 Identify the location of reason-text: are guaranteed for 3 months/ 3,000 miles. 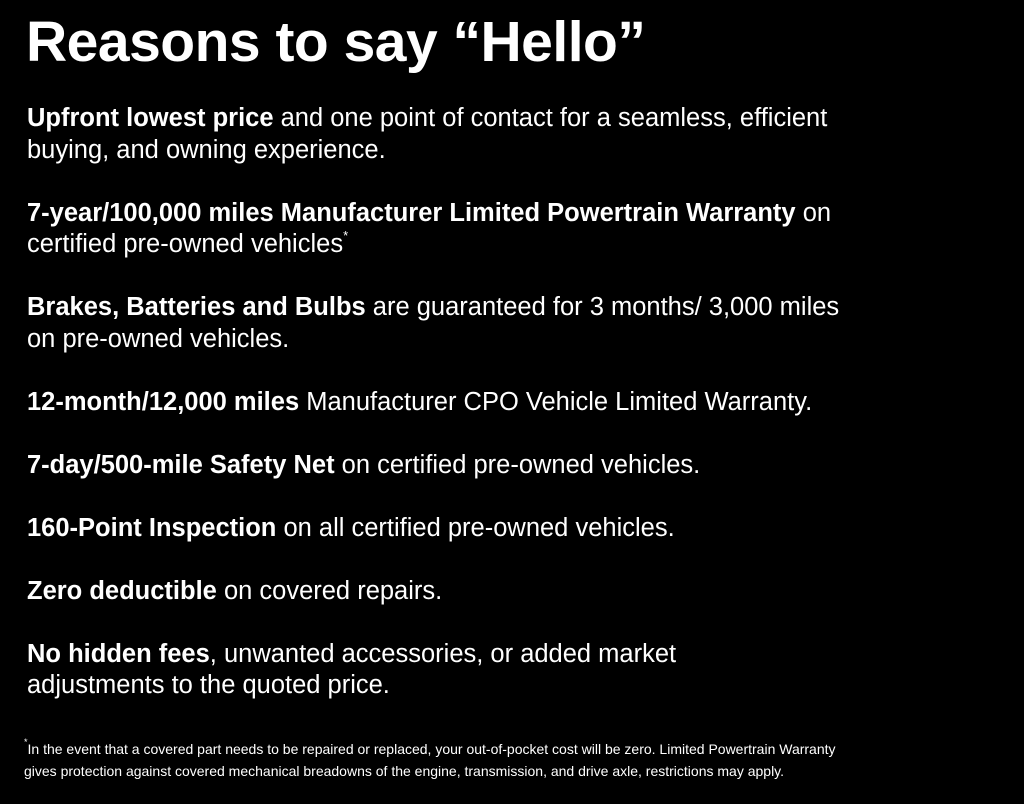
(602, 307).